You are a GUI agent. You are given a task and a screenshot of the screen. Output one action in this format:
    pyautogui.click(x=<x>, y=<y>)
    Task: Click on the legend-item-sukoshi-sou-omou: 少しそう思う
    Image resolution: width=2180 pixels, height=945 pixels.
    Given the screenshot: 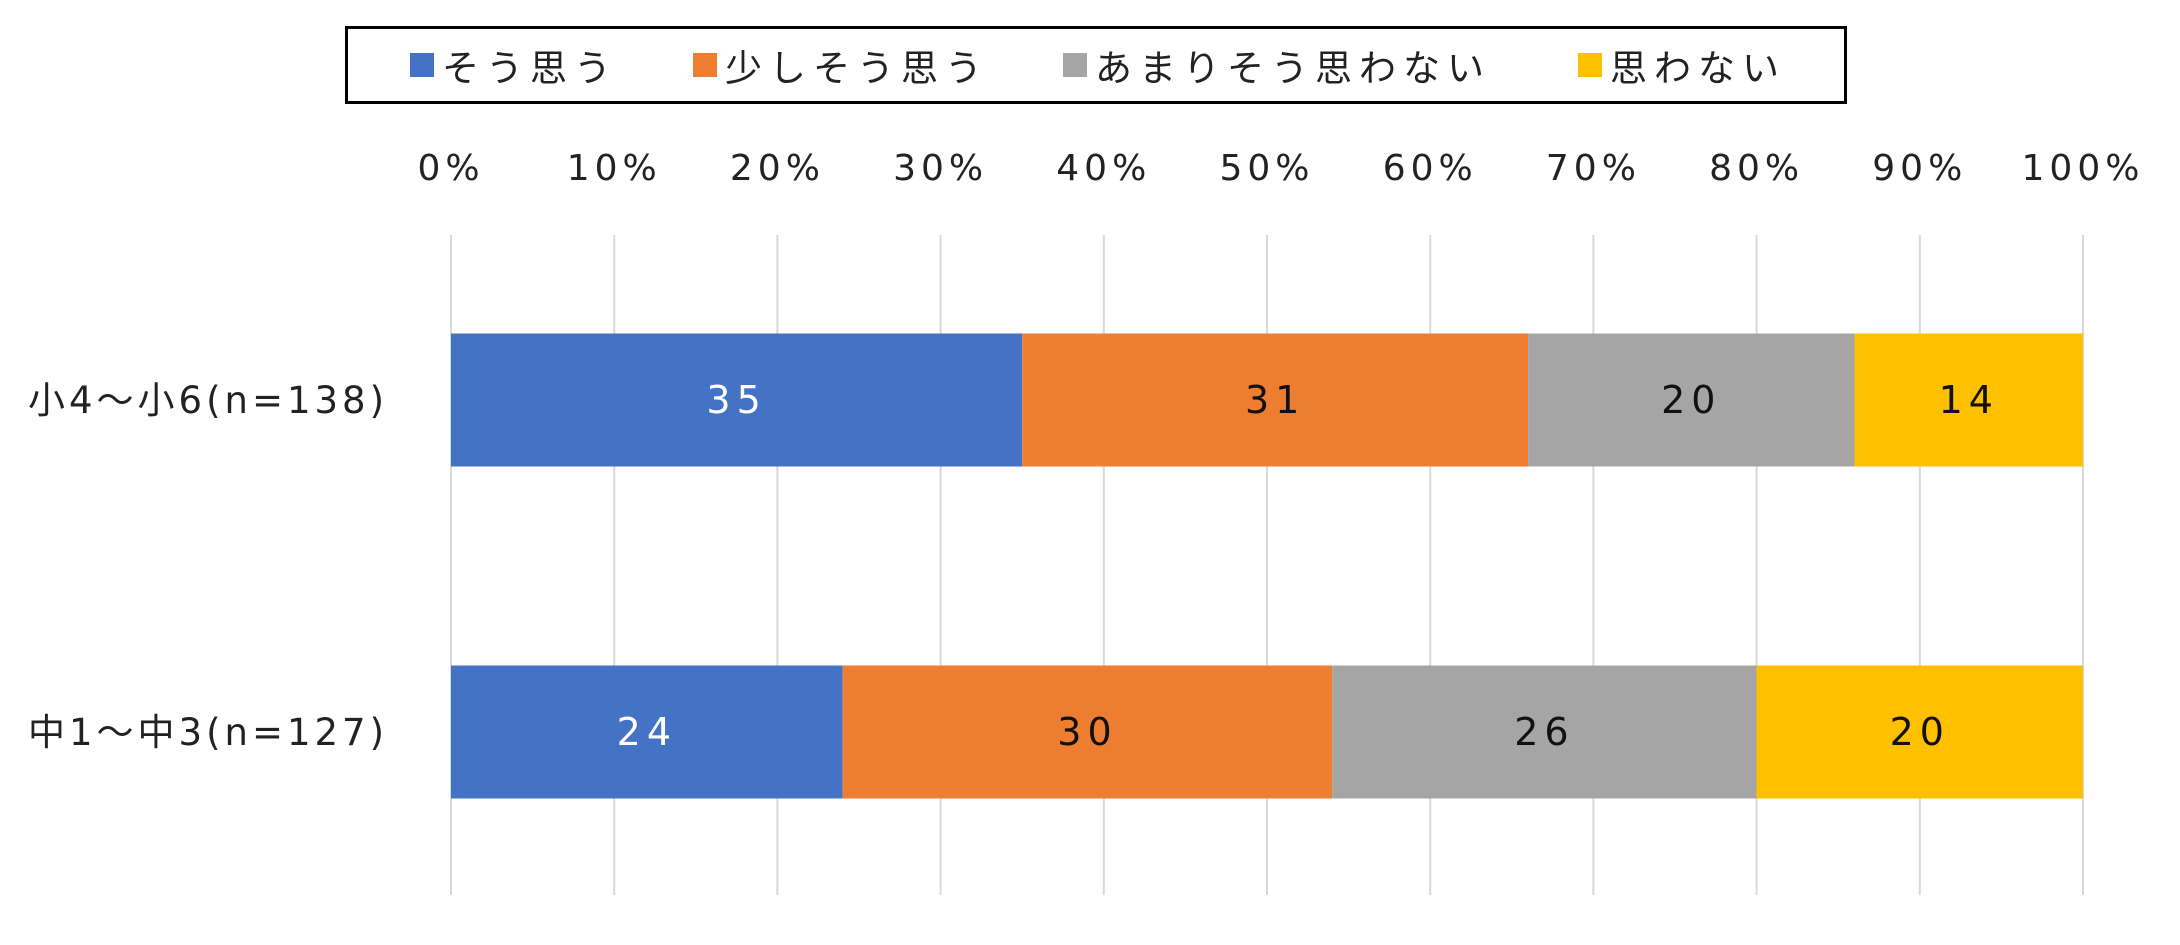 What is the action you would take?
    pyautogui.click(x=841, y=65)
    